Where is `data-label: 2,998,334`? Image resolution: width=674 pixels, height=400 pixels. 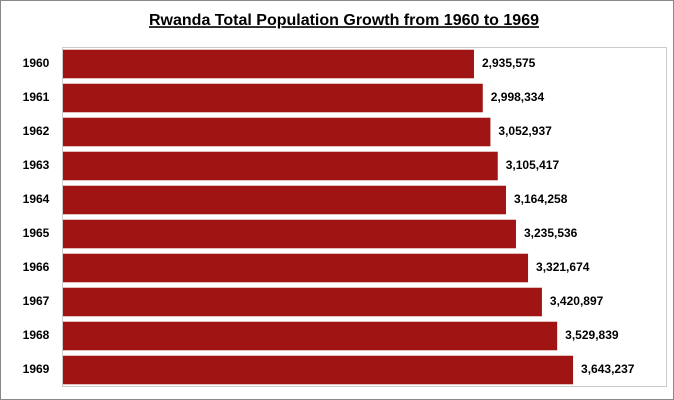
data-label: 2,998,334 is located at coordinates (518, 97).